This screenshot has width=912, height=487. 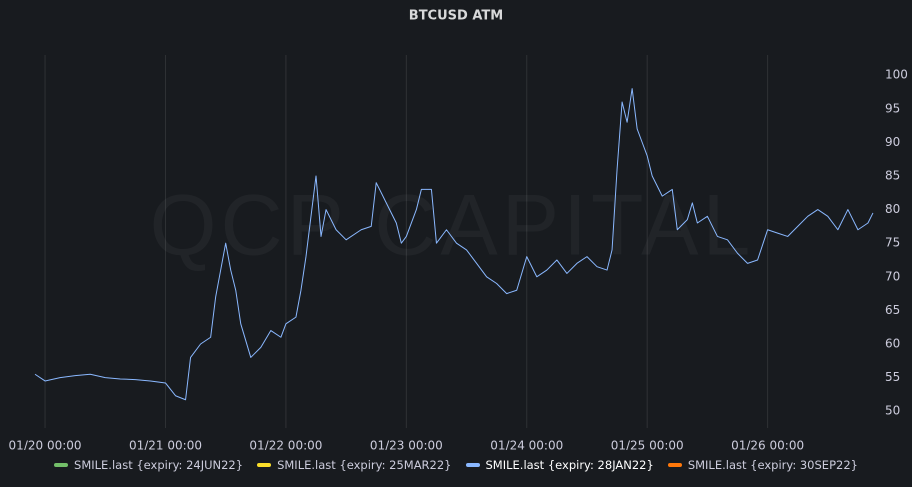 I want to click on y-tick-label: 50, so click(x=892, y=411).